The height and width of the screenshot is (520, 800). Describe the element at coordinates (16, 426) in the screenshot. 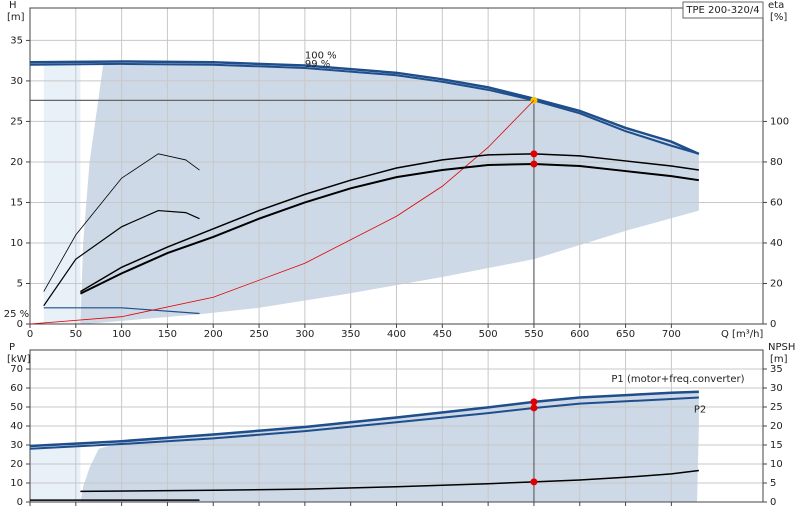

I see `y-tick-label: 40` at that location.